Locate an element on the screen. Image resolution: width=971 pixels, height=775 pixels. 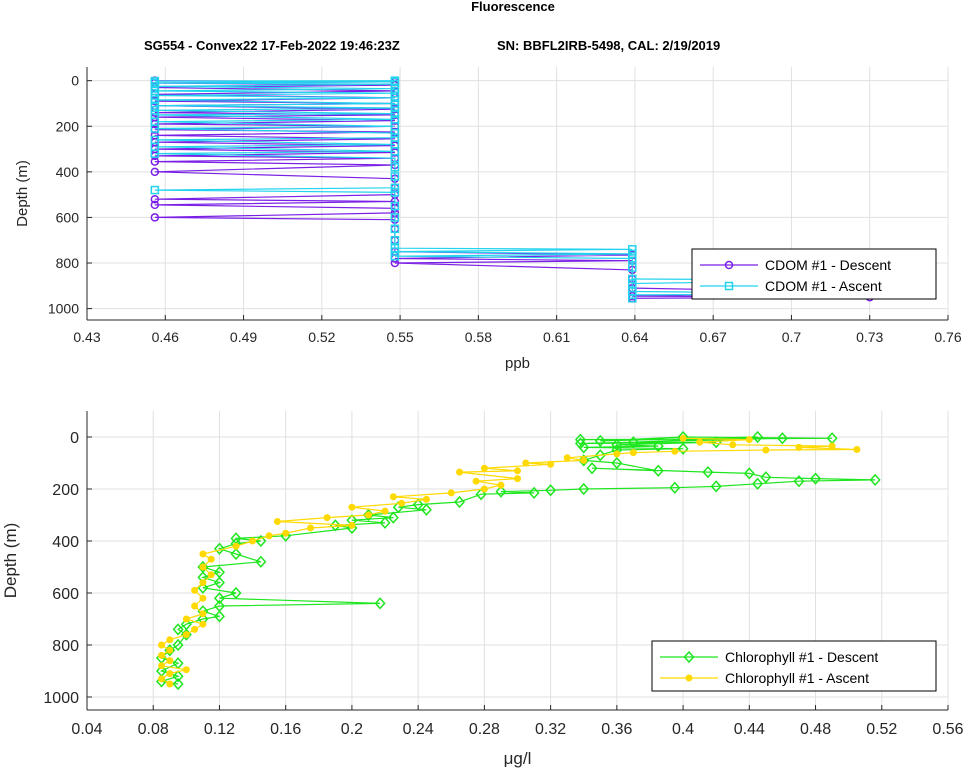
y-tick-label: 400 is located at coordinates (68, 172).